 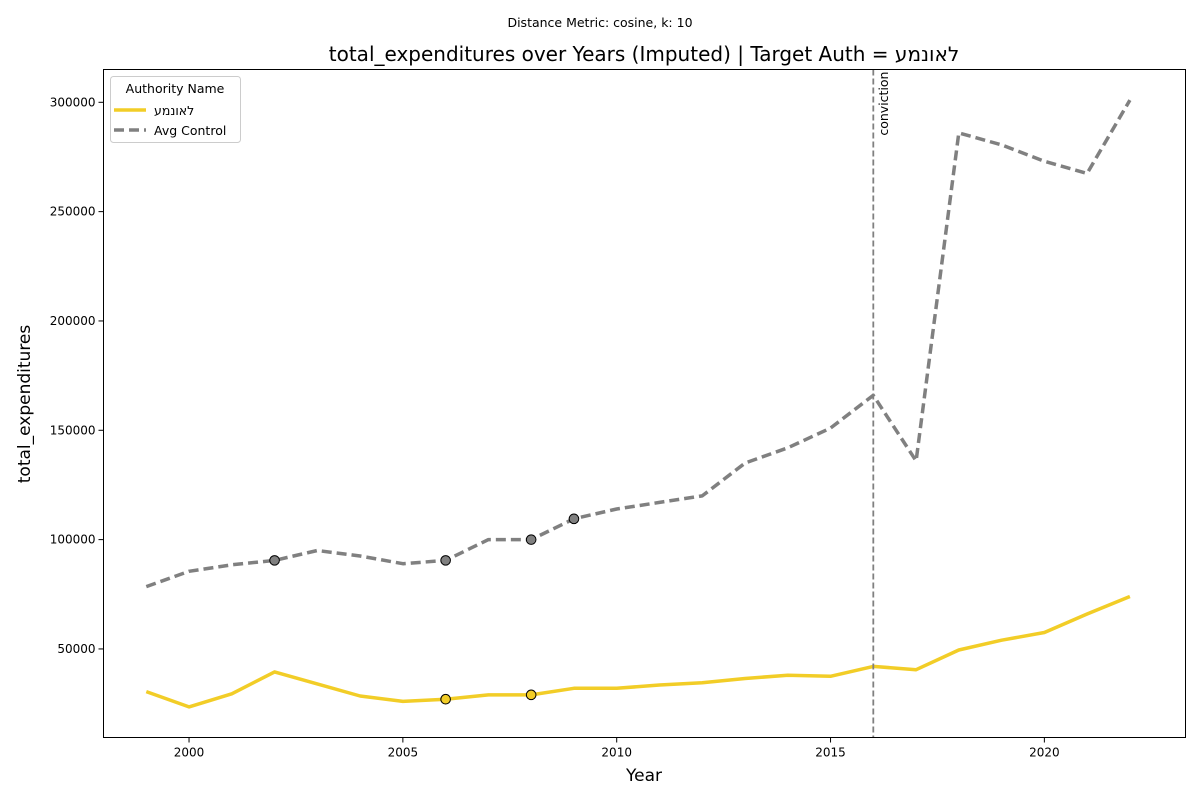 What do you see at coordinates (1044, 753) in the screenshot?
I see `x-tick-label-2020: 2020` at bounding box center [1044, 753].